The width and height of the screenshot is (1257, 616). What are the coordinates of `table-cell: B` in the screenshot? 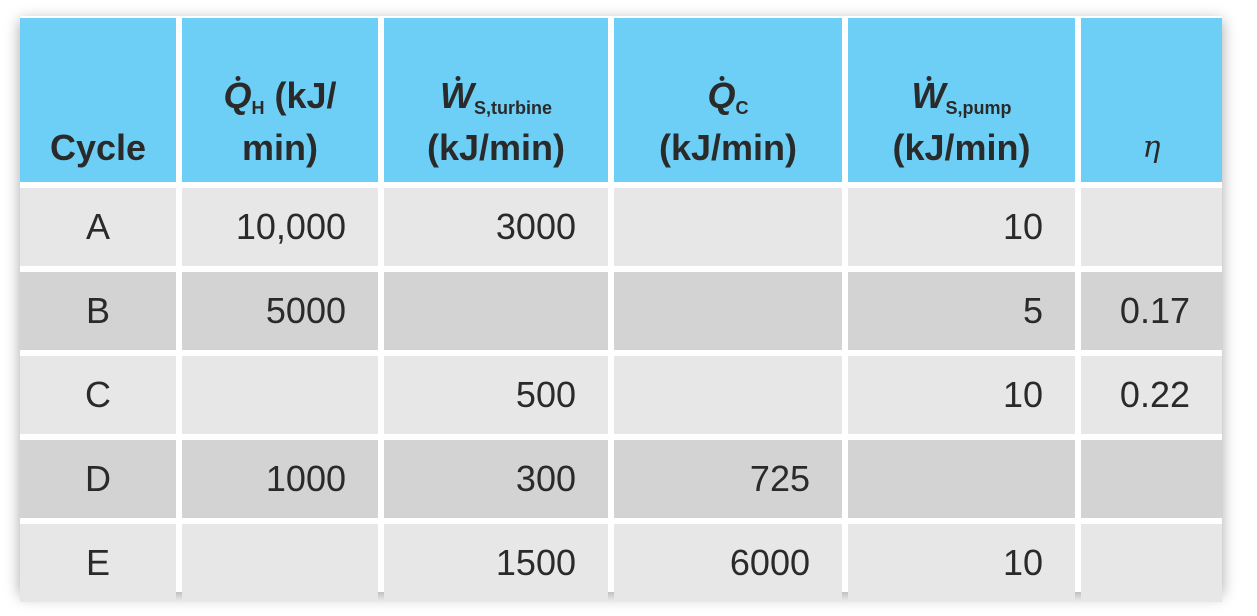 It's located at (98, 311).